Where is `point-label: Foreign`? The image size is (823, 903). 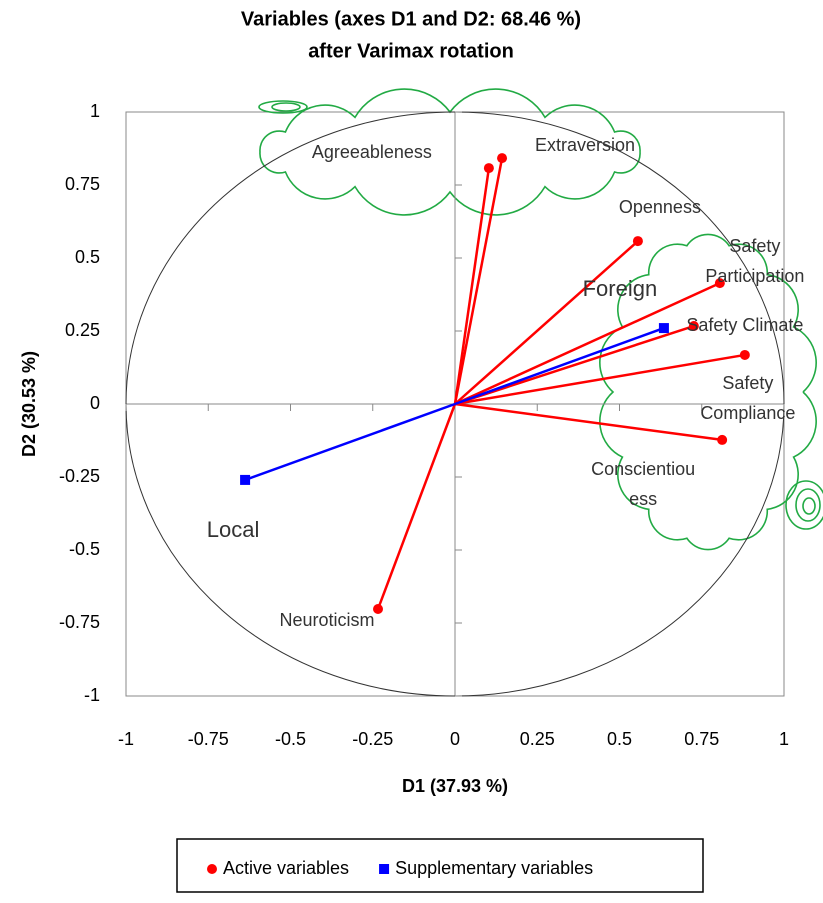
point-label: Foreign is located at coordinates (620, 288).